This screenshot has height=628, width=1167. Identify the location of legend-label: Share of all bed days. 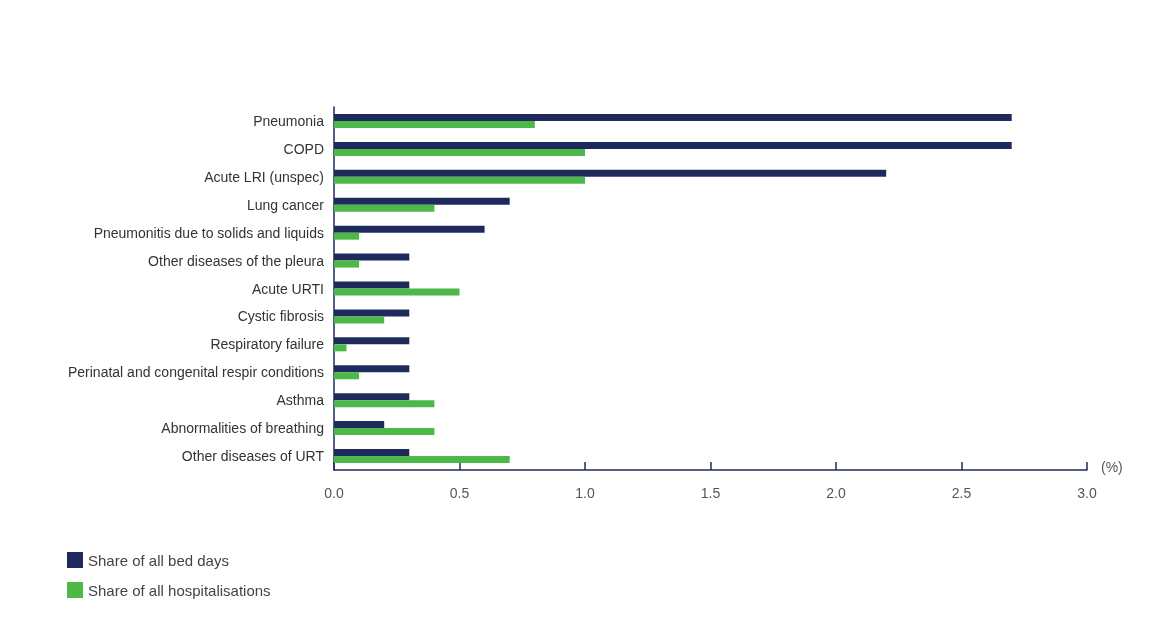
(158, 560).